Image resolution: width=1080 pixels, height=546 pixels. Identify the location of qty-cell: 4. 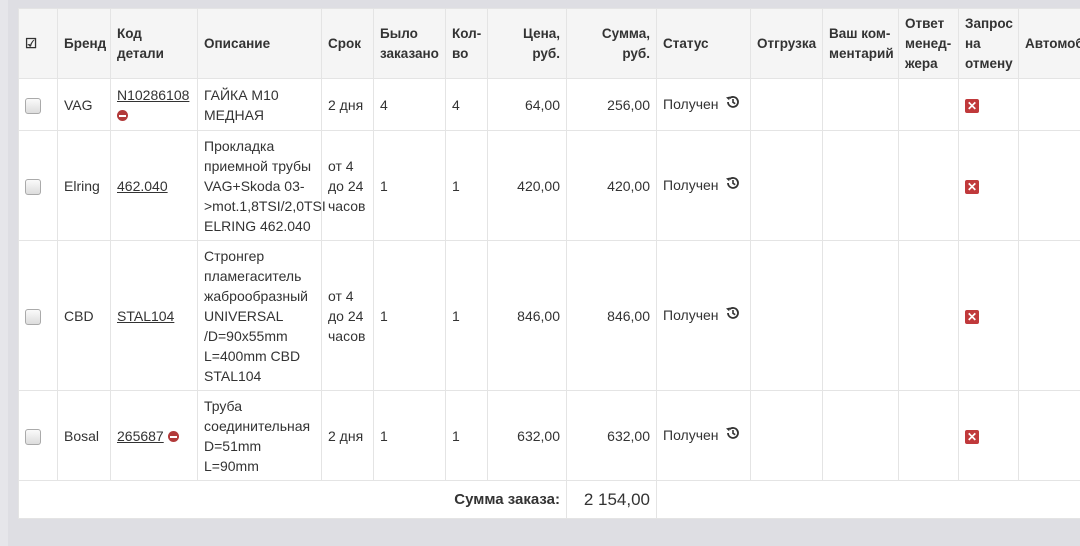
(466, 104).